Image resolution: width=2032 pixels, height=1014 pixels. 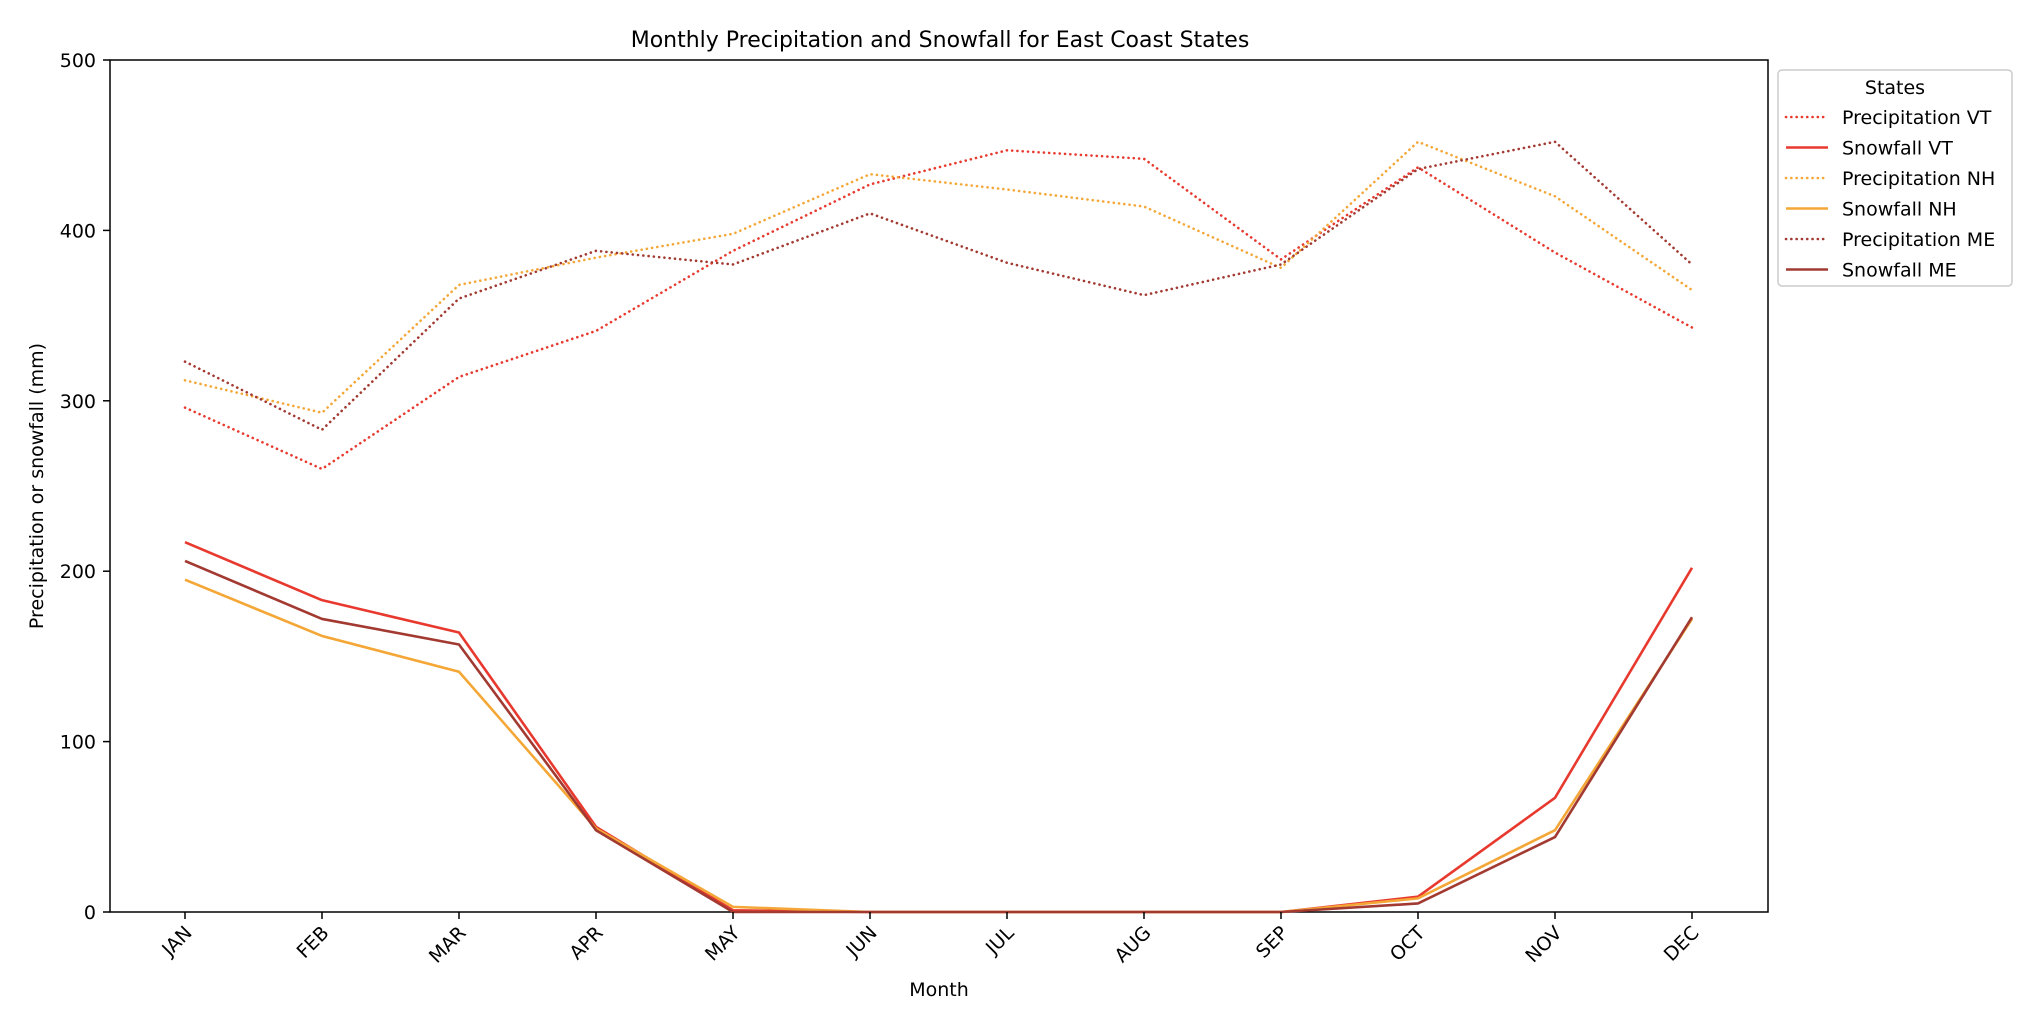 What do you see at coordinates (1917, 118) in the screenshot?
I see `legend-label: Precipitation VT` at bounding box center [1917, 118].